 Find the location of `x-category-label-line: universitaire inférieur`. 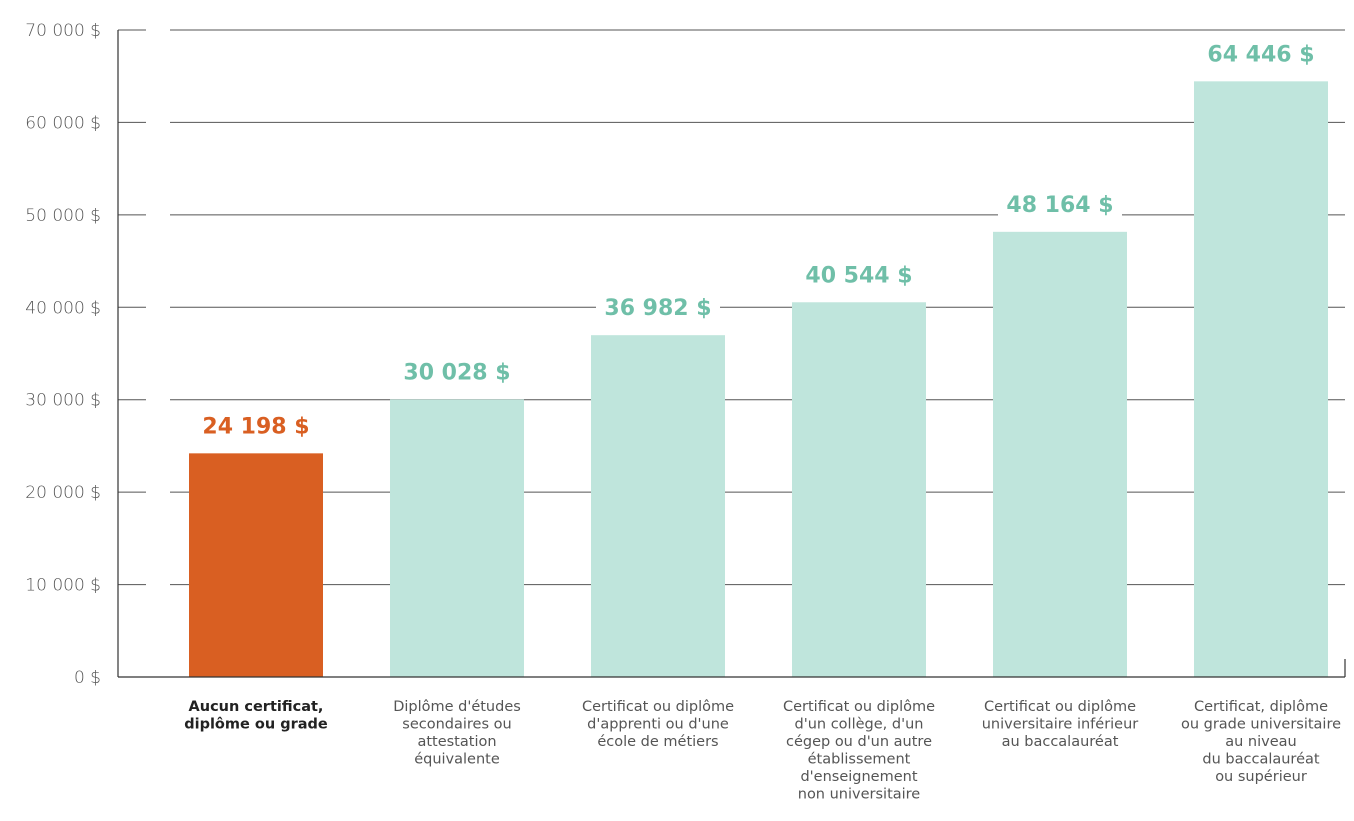

x-category-label-line: universitaire inférieur is located at coordinates (1060, 725).